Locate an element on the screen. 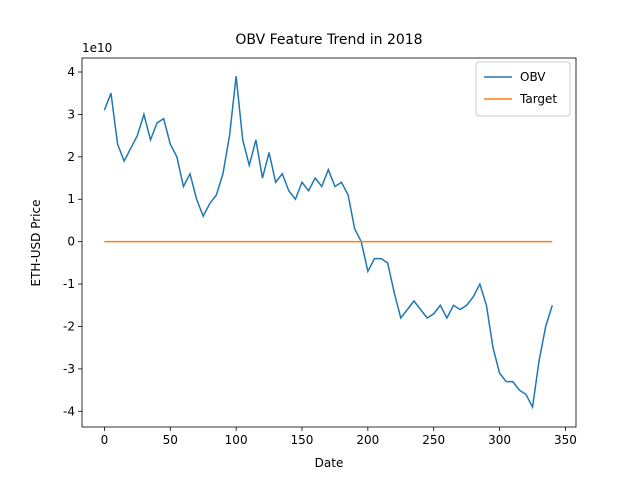 The width and height of the screenshot is (640, 480). x-tick-label: 0 is located at coordinates (105, 440).